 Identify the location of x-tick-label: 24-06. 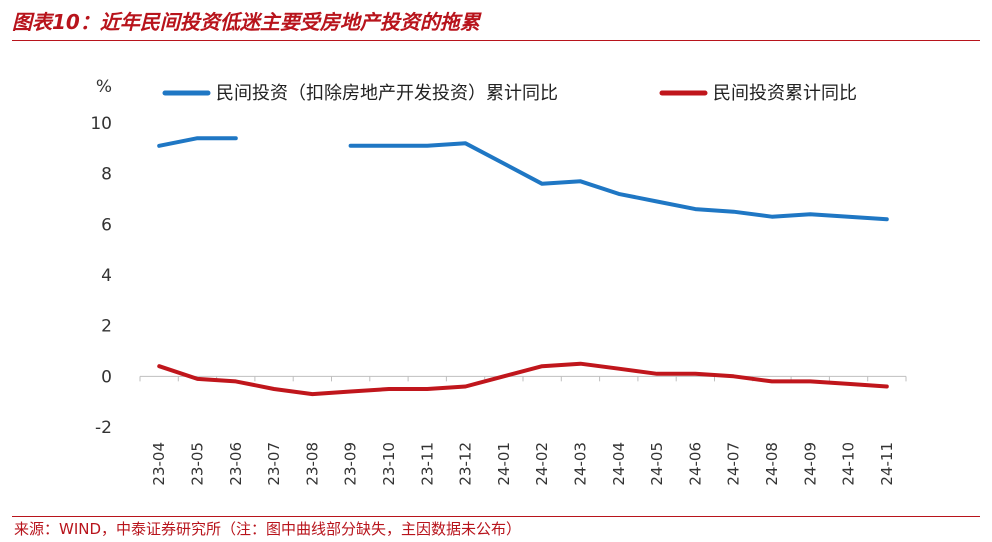
(695, 464).